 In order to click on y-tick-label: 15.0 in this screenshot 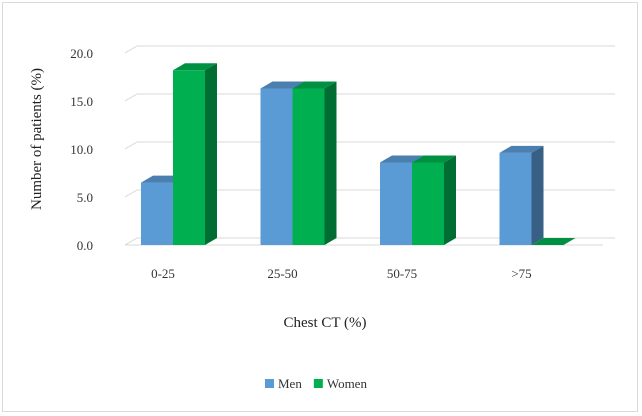, I will do `click(81, 101)`.